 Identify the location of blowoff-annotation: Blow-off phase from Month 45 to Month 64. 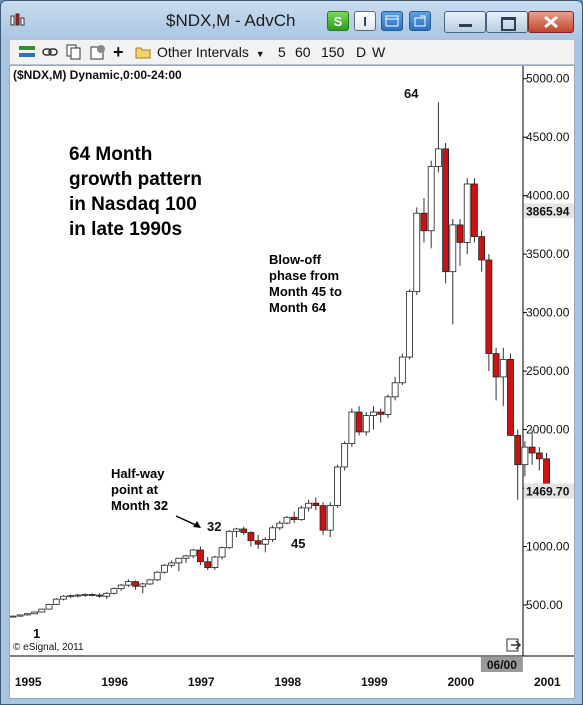
(305, 283).